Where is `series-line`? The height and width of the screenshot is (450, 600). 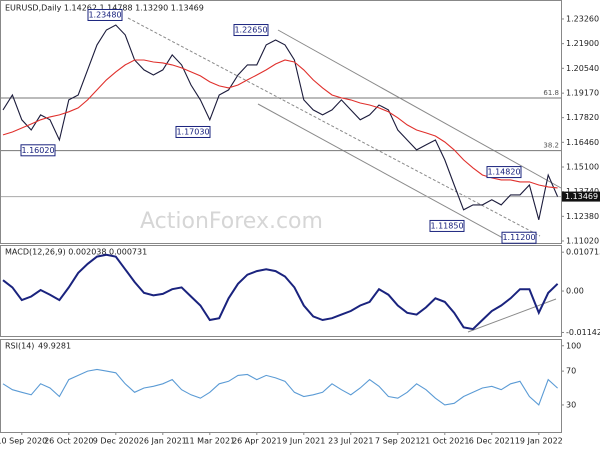 series-line is located at coordinates (280, 387).